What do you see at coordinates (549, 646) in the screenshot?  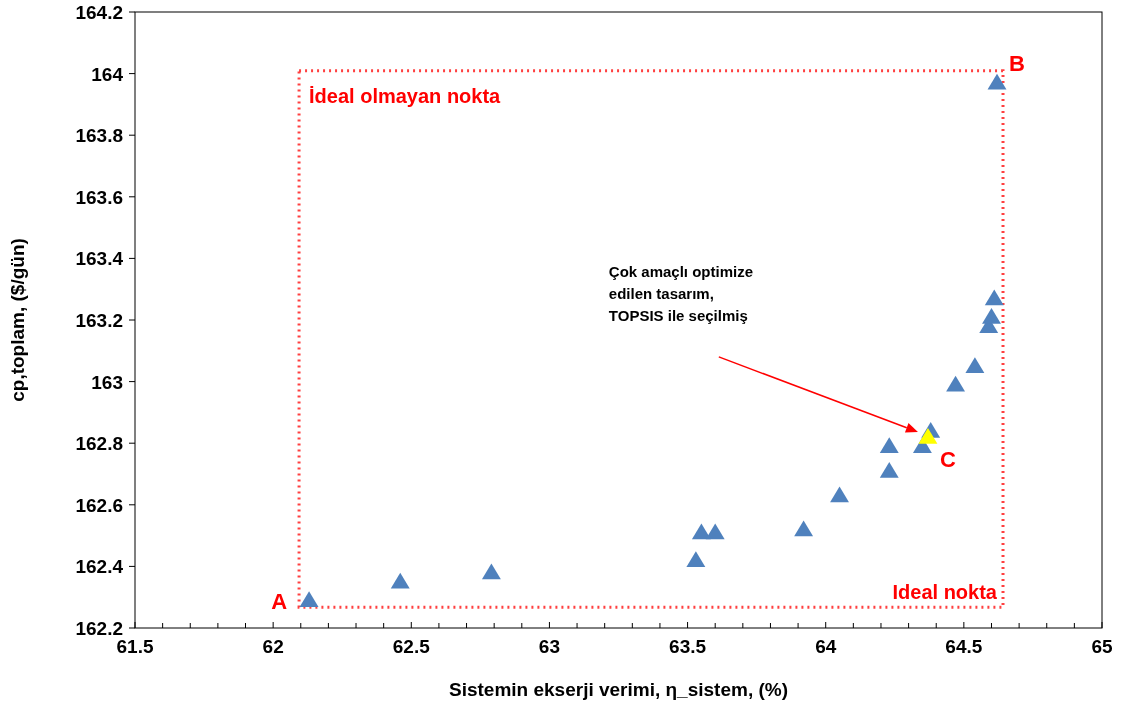 I see `x-tick-label: 63` at bounding box center [549, 646].